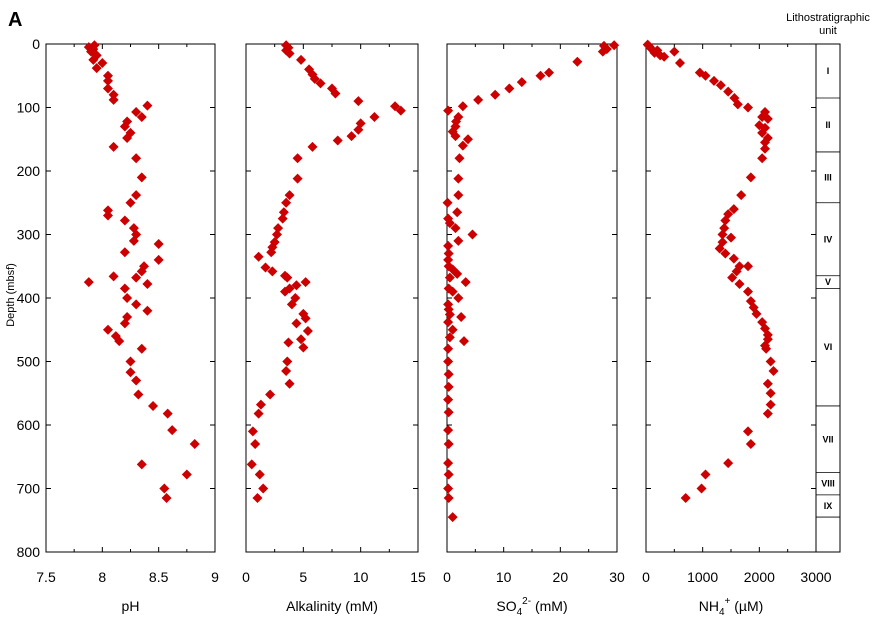  What do you see at coordinates (731, 607) in the screenshot?
I see `x-axis-label: NH4+ (µM)` at bounding box center [731, 607].